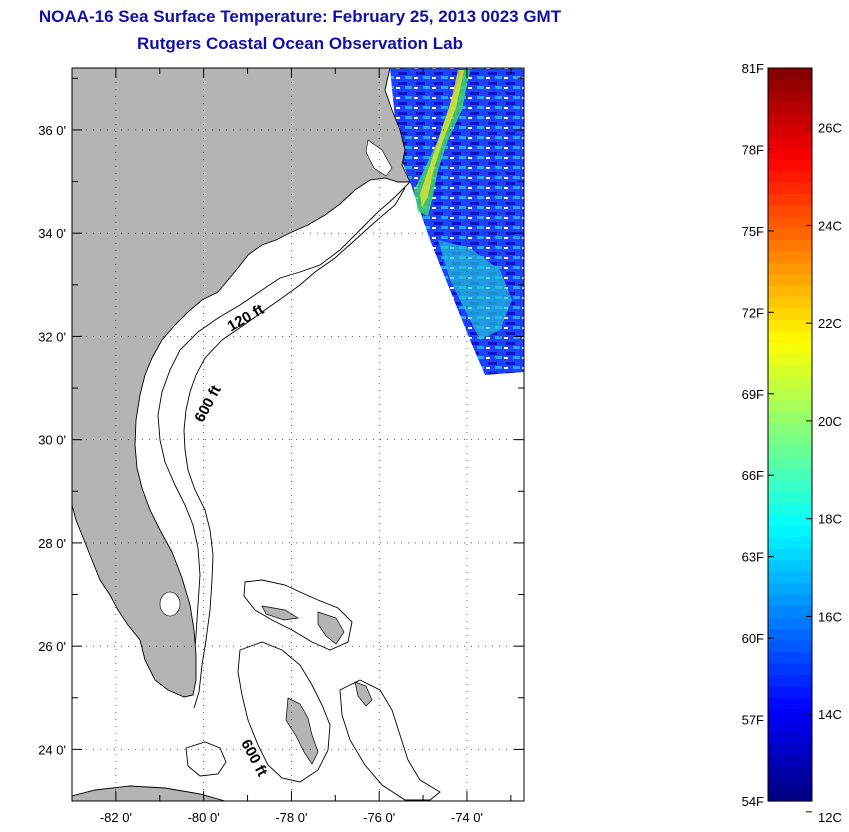 This screenshot has width=849, height=832. What do you see at coordinates (390, 740) in the screenshot?
I see `bahamas-bank-east` at bounding box center [390, 740].